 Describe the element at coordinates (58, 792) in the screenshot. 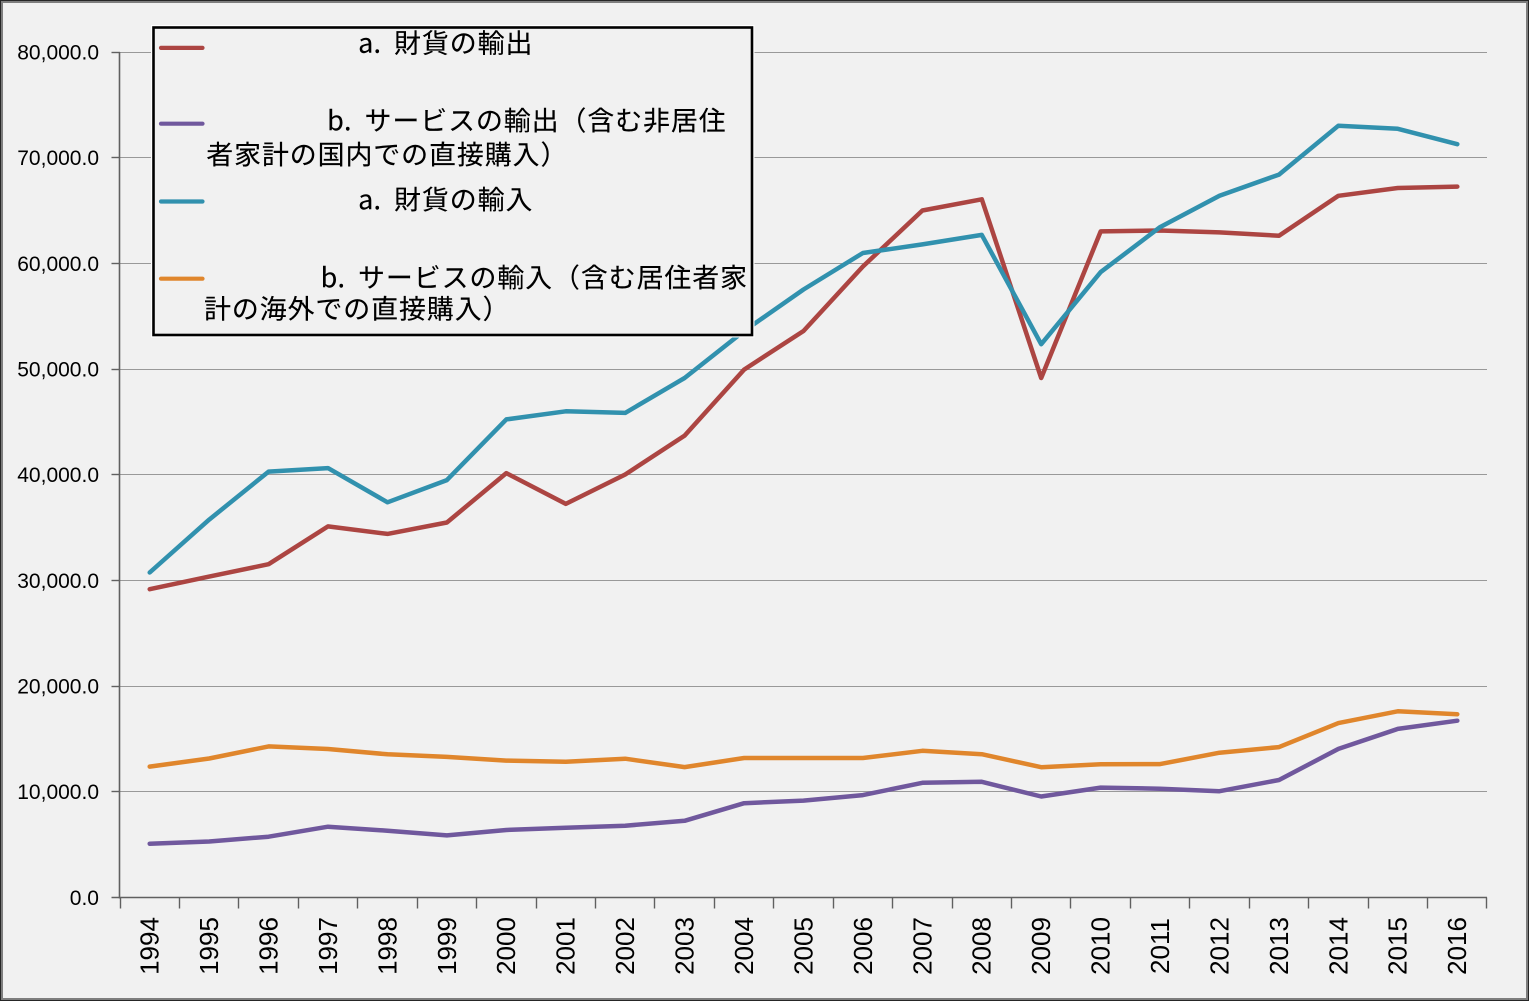

I see `svg-text: 10,000.0` at that location.